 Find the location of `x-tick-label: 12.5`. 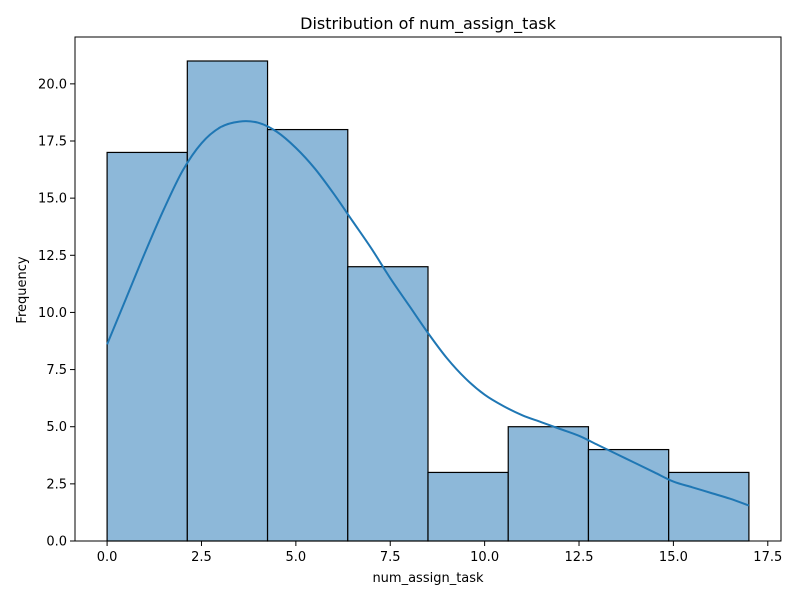

x-tick-label: 12.5 is located at coordinates (579, 557).